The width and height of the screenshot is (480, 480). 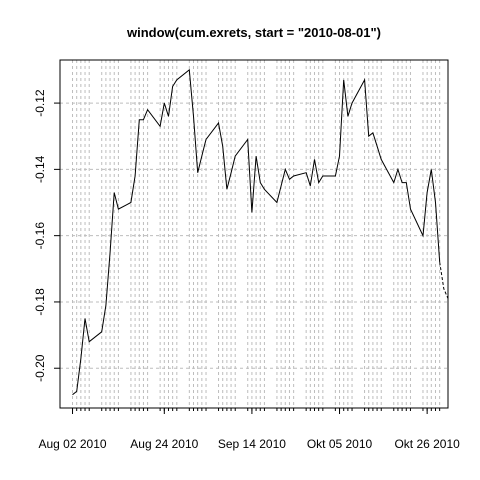 What do you see at coordinates (40, 302) in the screenshot?
I see `y-tick-label: -0.18` at bounding box center [40, 302].